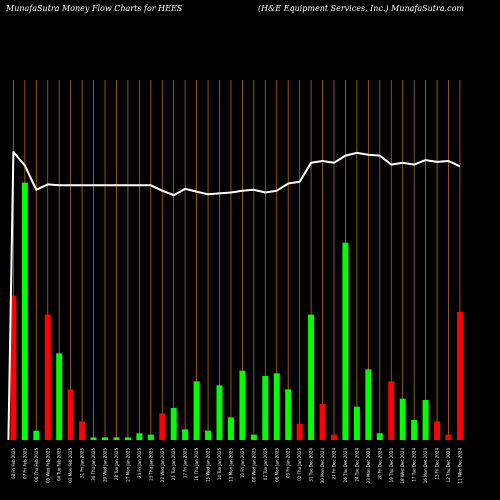 Image resolution: width=500 pixels, height=500 pixels. I want to click on x-tick-label: 24 Fri Jan 2025, so click(139, 463).